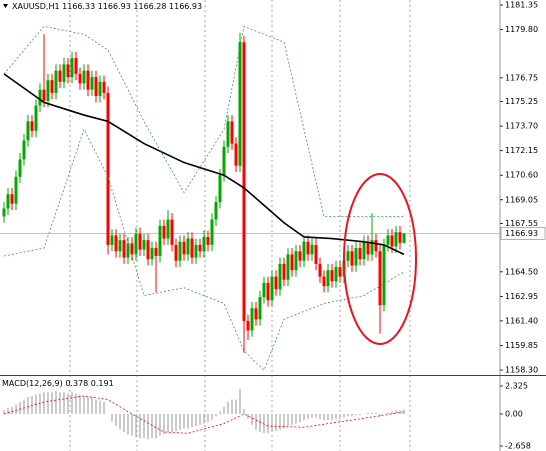 The height and width of the screenshot is (451, 546). Describe the element at coordinates (521, 223) in the screenshot. I see `y-tick-label: 1167.55` at that location.